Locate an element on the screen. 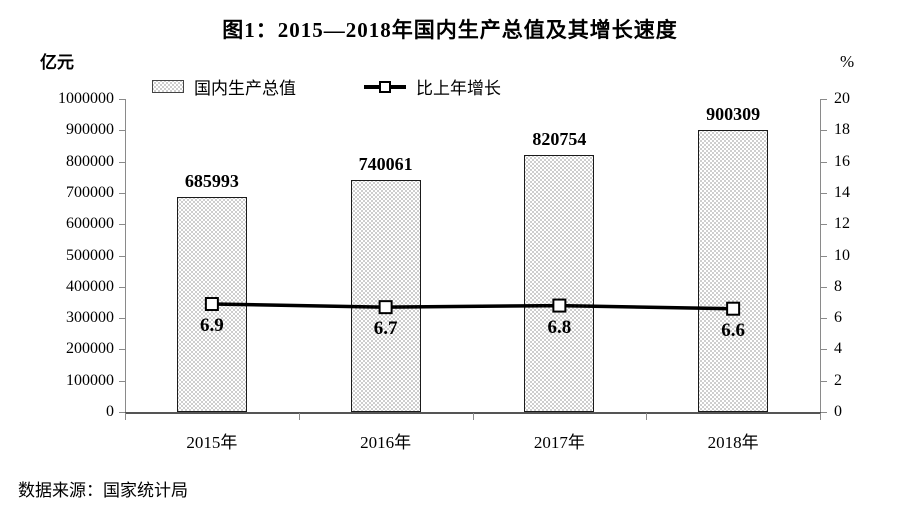  left-axis-unit-label: 亿元 is located at coordinates (57, 62).